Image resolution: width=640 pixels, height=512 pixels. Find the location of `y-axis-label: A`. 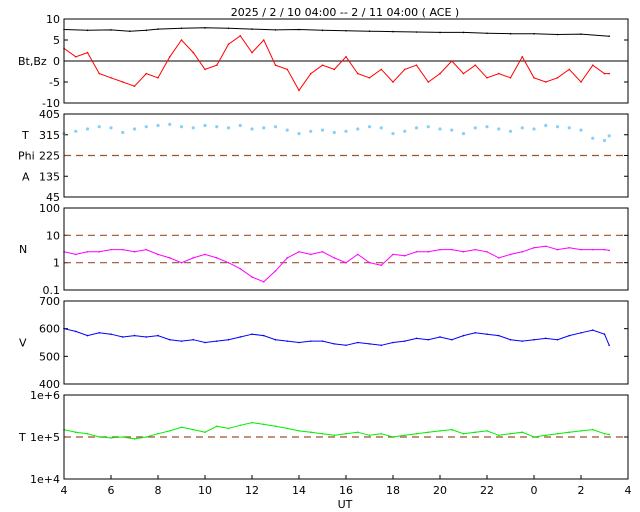

y-axis-label: A is located at coordinates (26, 176).